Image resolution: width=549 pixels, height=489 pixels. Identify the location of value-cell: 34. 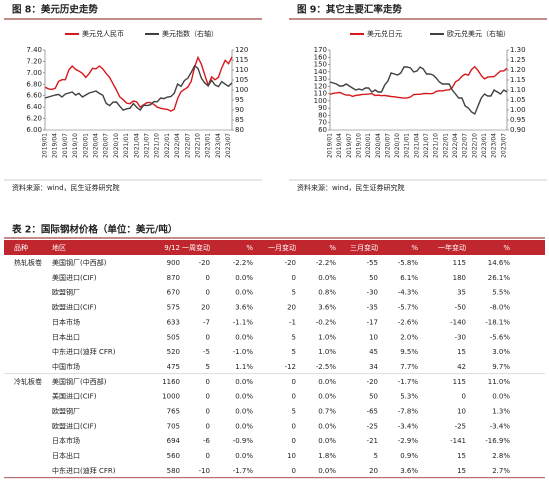
(373, 367).